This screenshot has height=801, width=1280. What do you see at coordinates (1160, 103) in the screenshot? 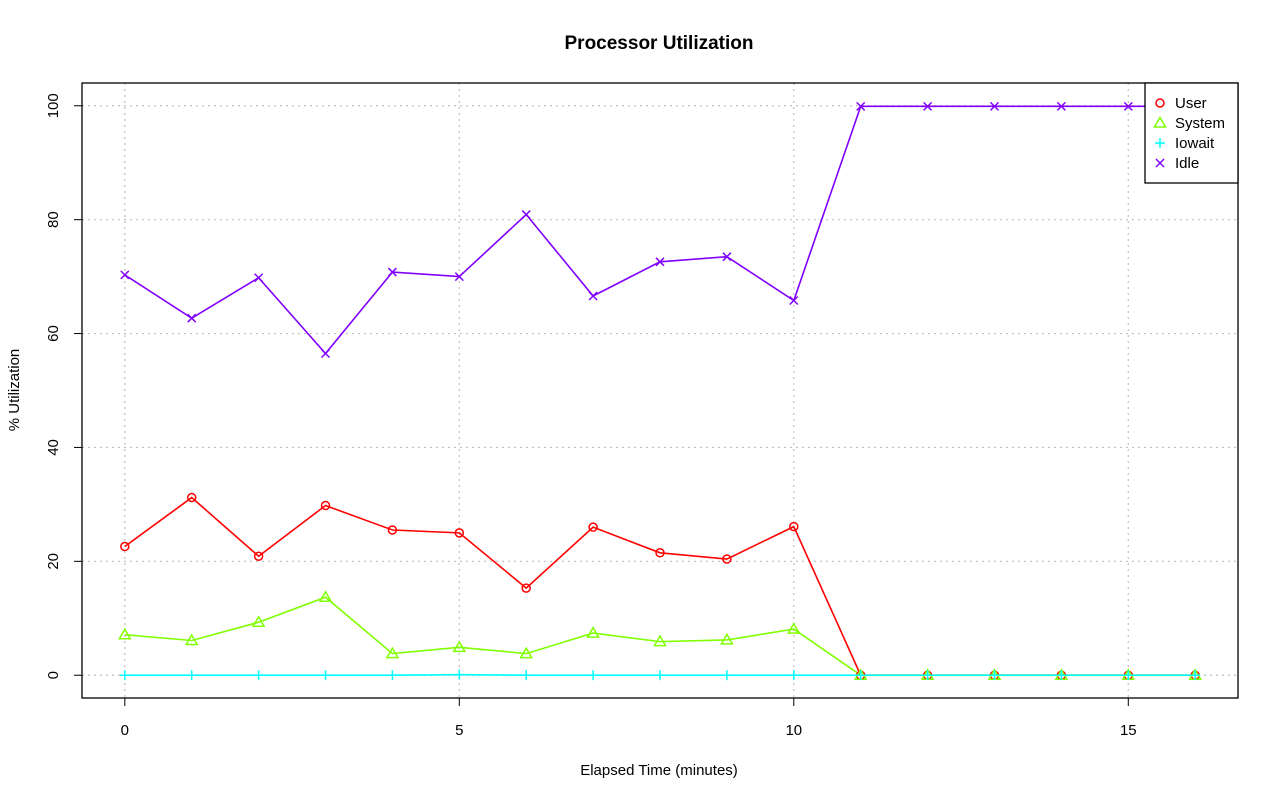
I see `legend-marker-user` at bounding box center [1160, 103].